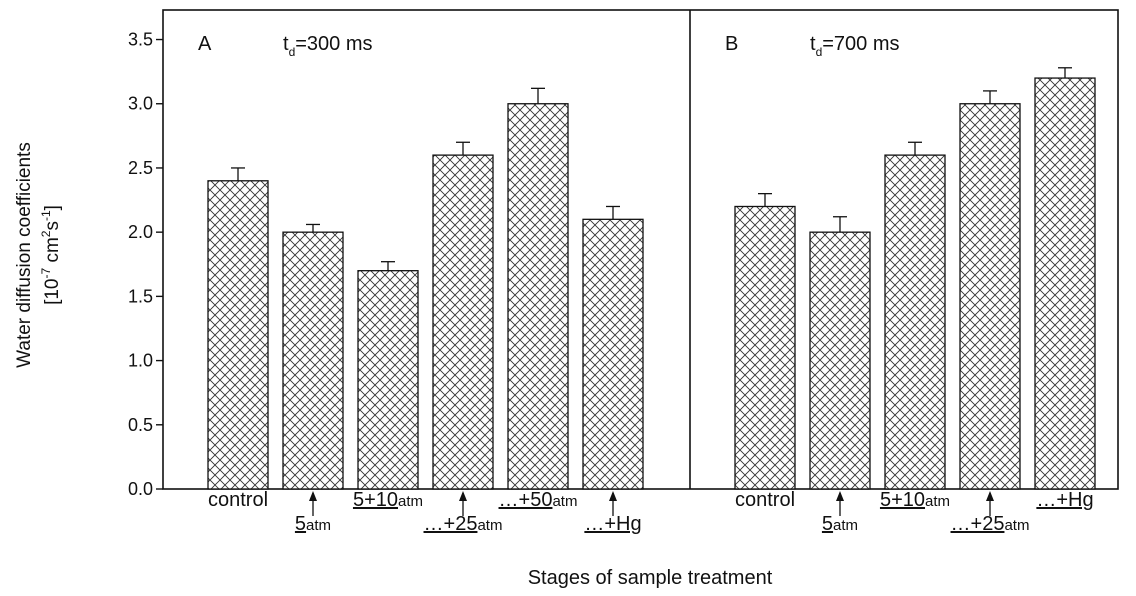 The image size is (1136, 596). What do you see at coordinates (24, 255) in the screenshot?
I see `y-axis-label: Water diffusion coefficients` at bounding box center [24, 255].